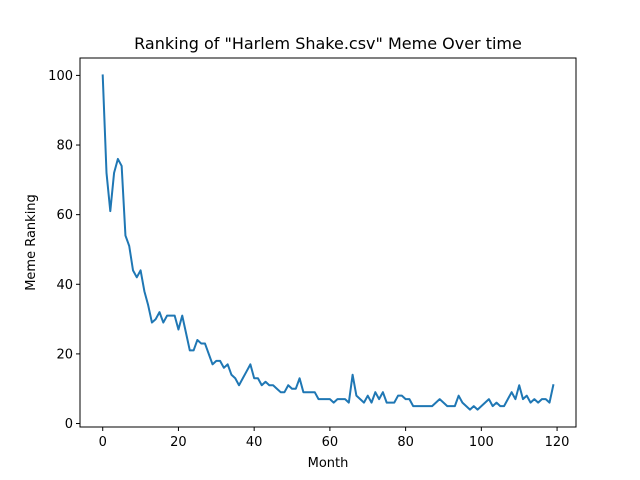 The width and height of the screenshot is (640, 480). Describe the element at coordinates (60, 76) in the screenshot. I see `y-tick-label: 100` at that location.